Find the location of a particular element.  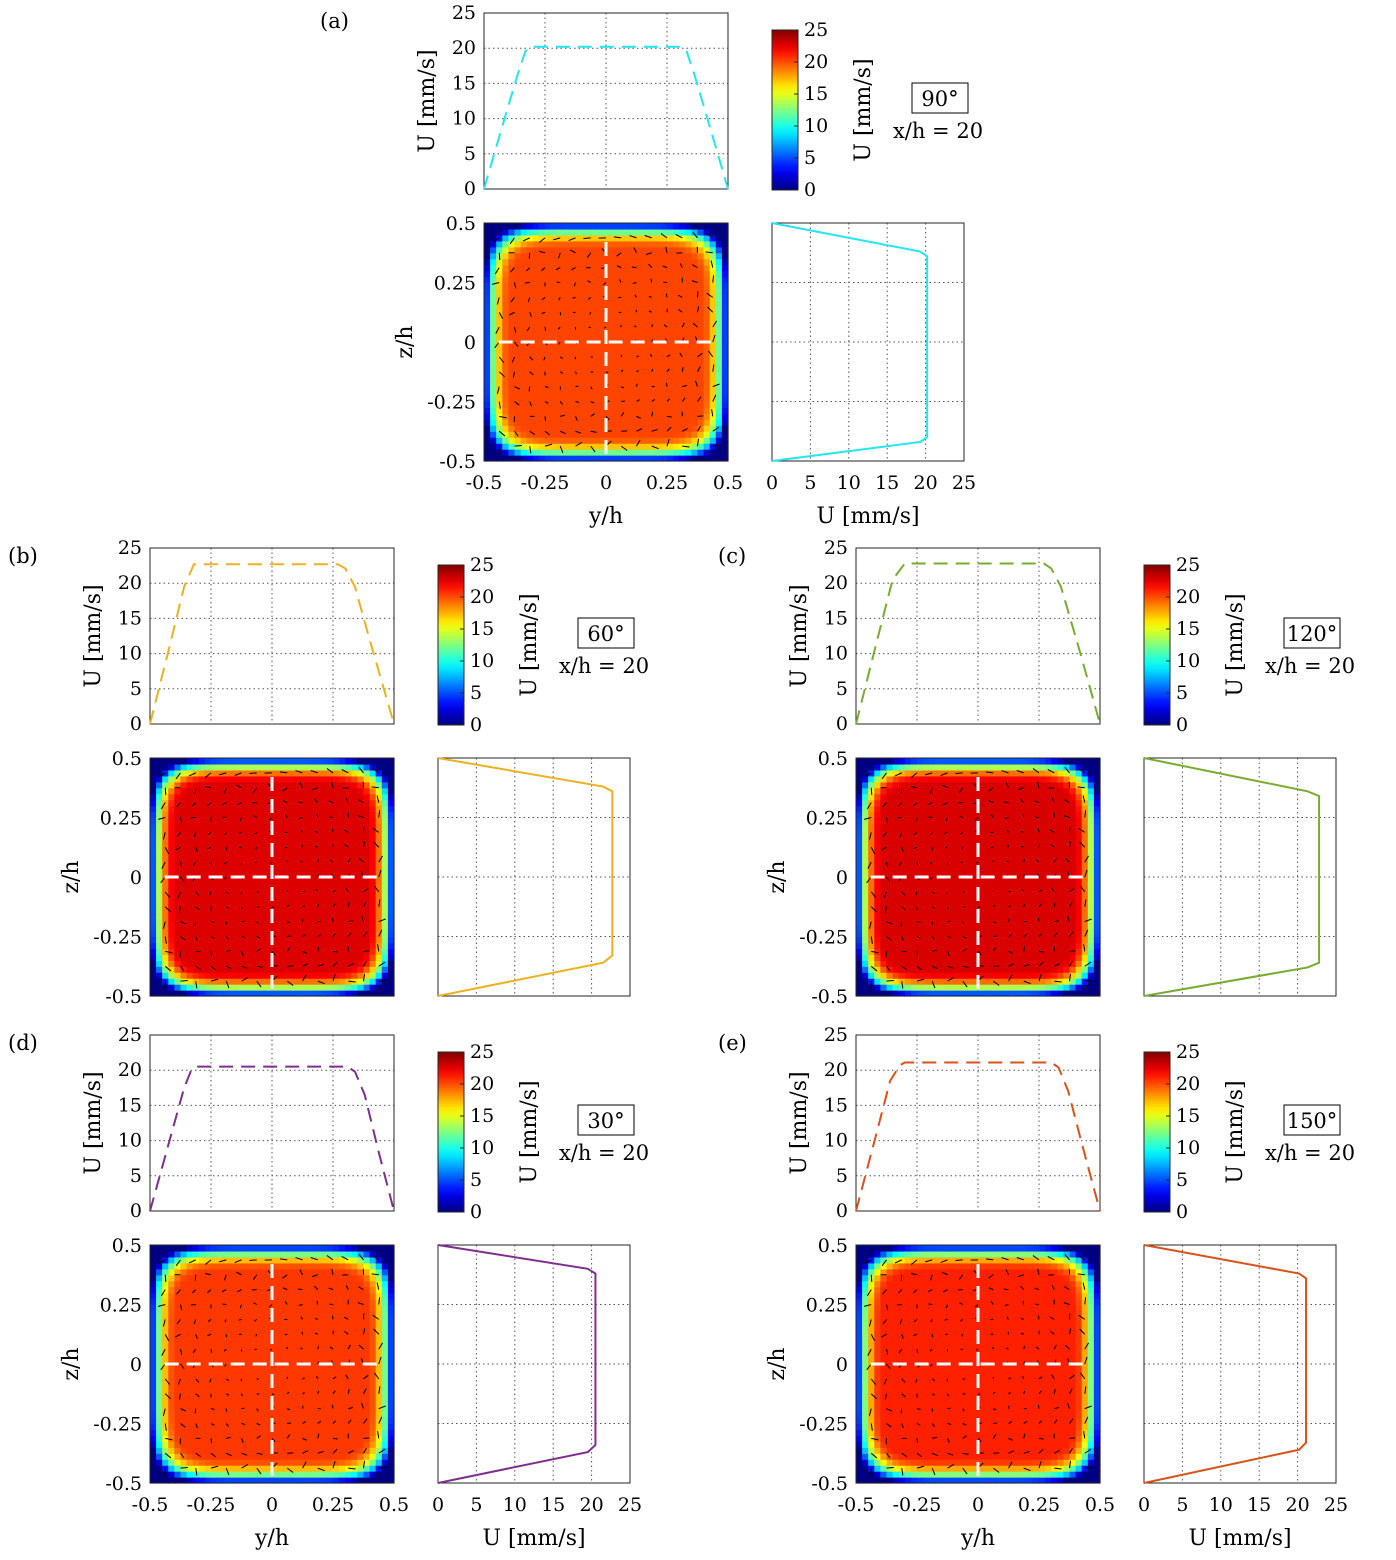

colorbar-gradient is located at coordinates (1157, 645).